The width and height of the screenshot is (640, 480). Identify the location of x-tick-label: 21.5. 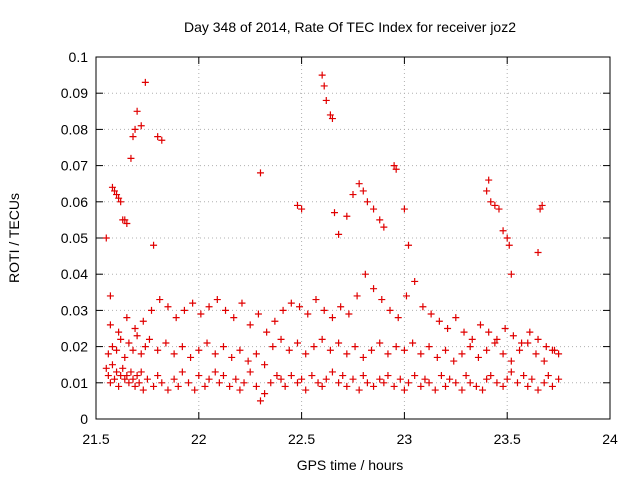
(95, 439).